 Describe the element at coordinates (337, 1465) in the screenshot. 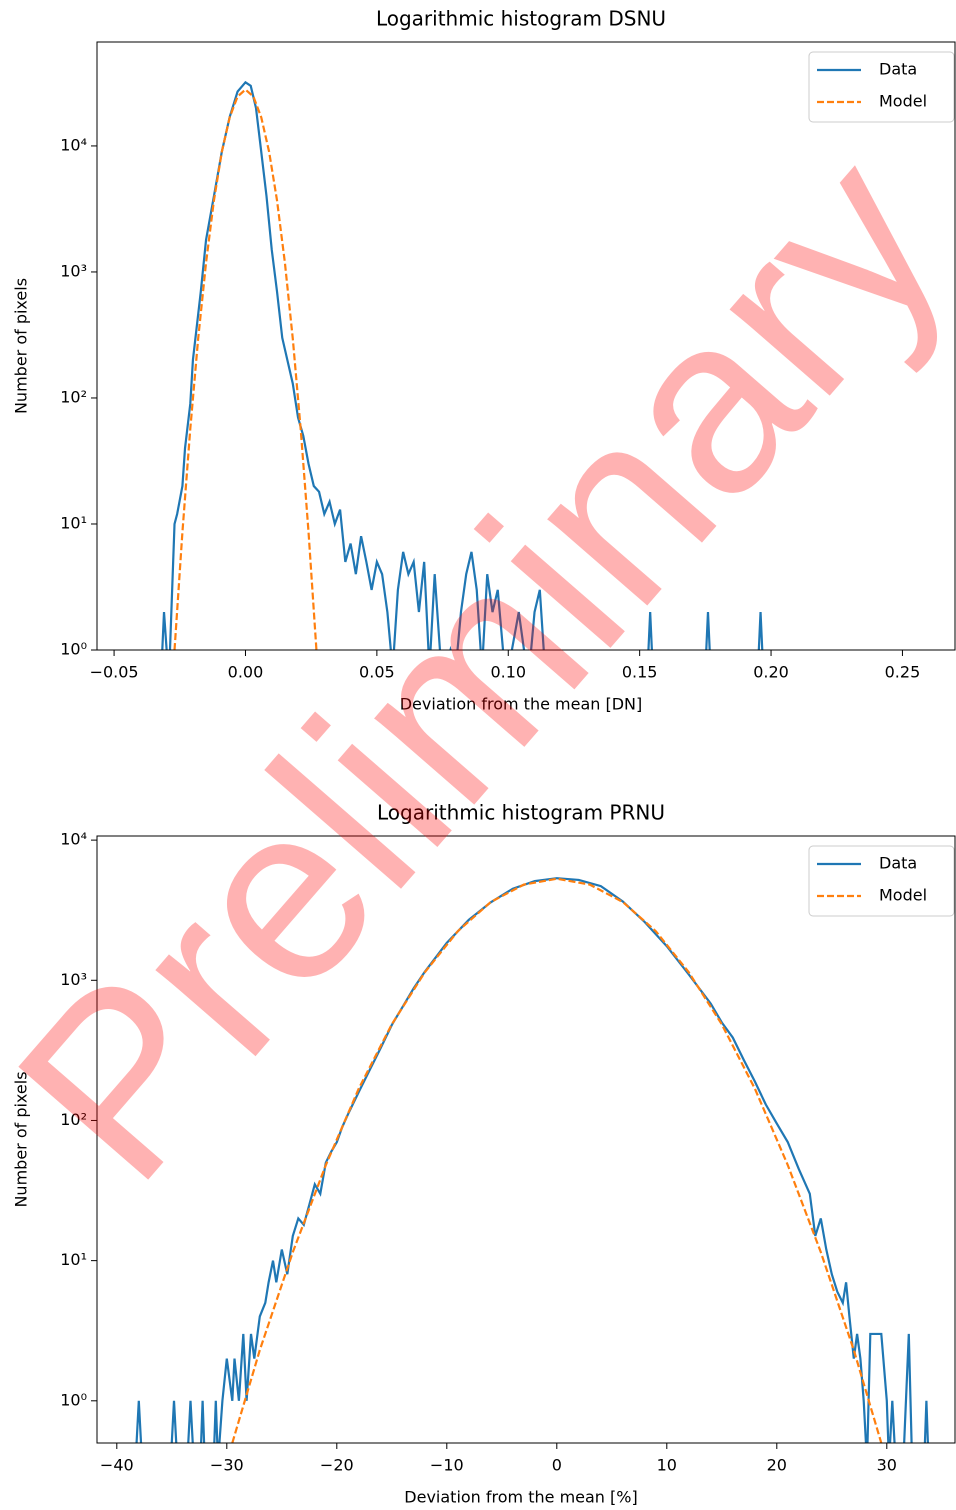

I see `x-tick-label: −20` at that location.